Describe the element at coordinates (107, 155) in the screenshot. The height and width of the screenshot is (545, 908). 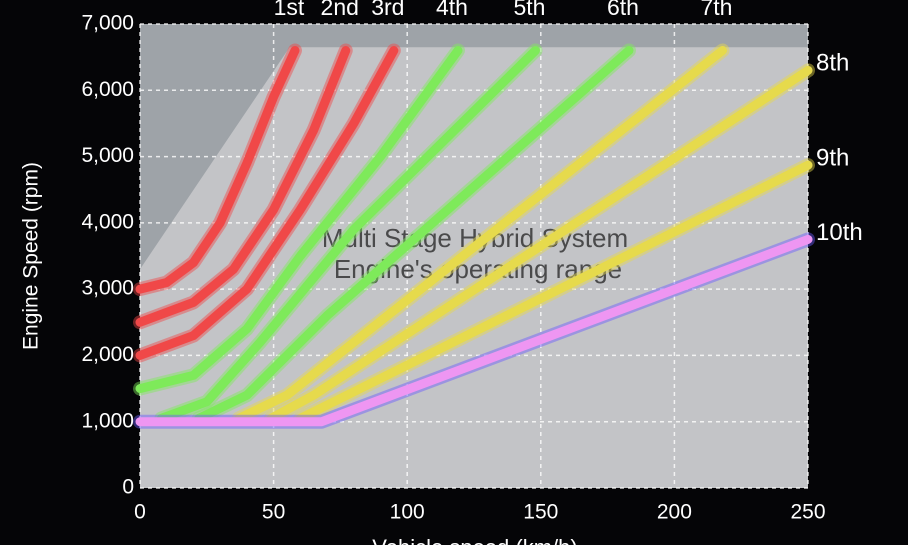
I see `y-tick-label: 5,000` at that location.